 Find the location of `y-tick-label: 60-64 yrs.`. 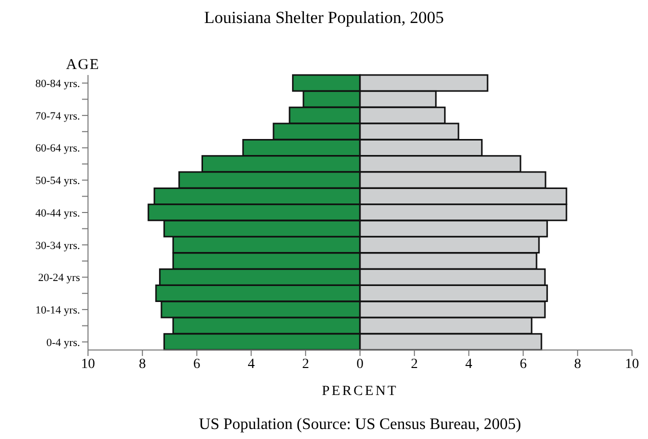

y-tick-label: 60-64 yrs. is located at coordinates (57, 148).